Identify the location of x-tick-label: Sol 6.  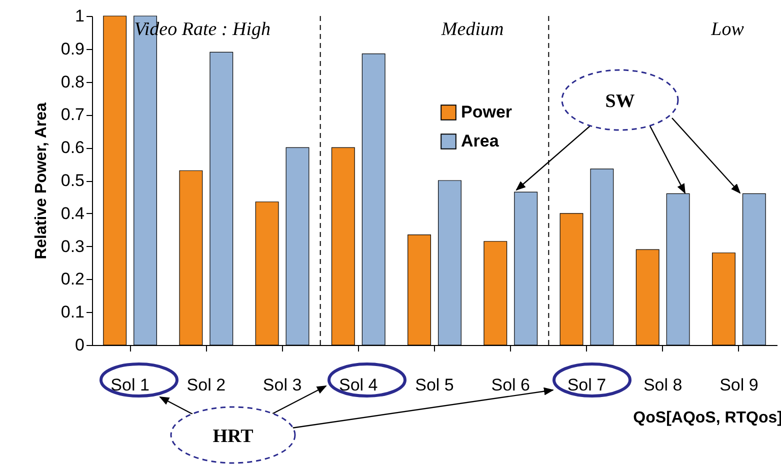
(510, 385).